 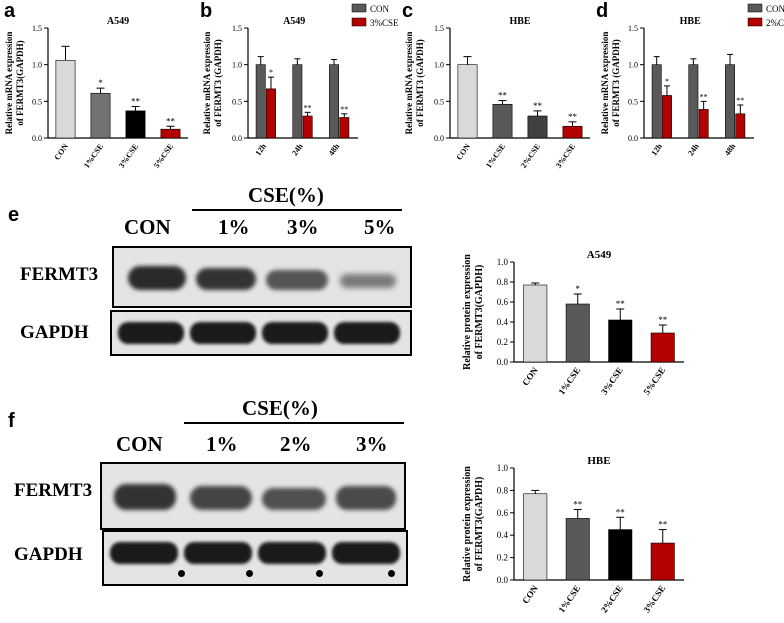 What do you see at coordinates (303, 227) in the screenshot?
I see `blot-e-lane-2: 3%` at bounding box center [303, 227].